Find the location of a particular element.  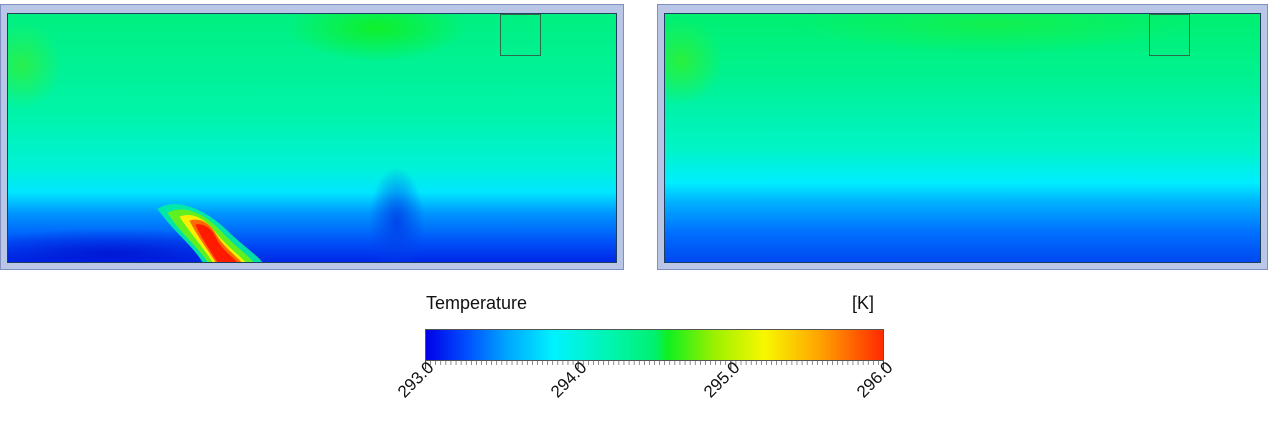

temperature-colorbar is located at coordinates (654, 345).